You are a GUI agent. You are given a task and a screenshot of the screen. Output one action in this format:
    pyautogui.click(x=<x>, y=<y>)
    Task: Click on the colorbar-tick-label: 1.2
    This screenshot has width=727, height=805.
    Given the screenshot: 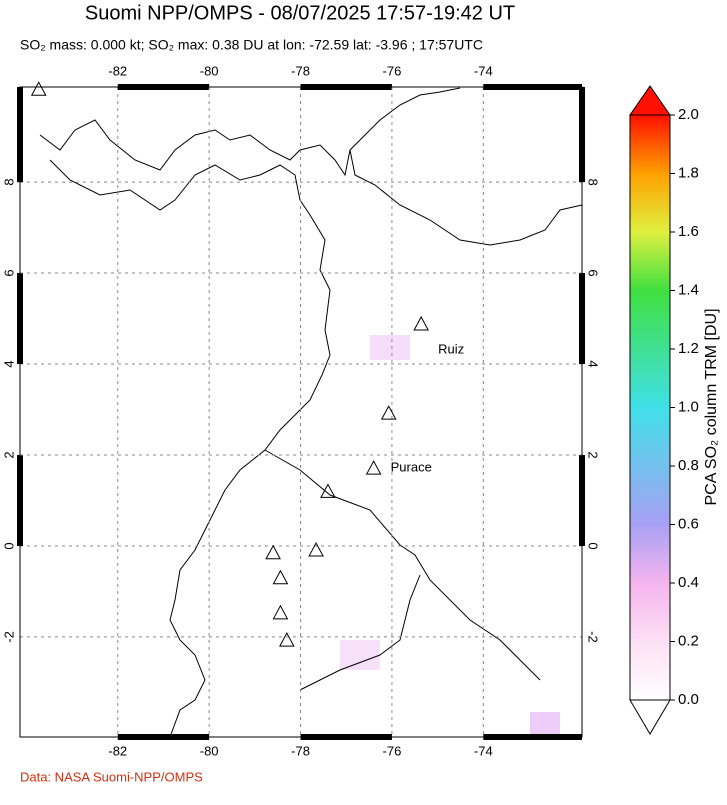 What is the action you would take?
    pyautogui.click(x=688, y=348)
    